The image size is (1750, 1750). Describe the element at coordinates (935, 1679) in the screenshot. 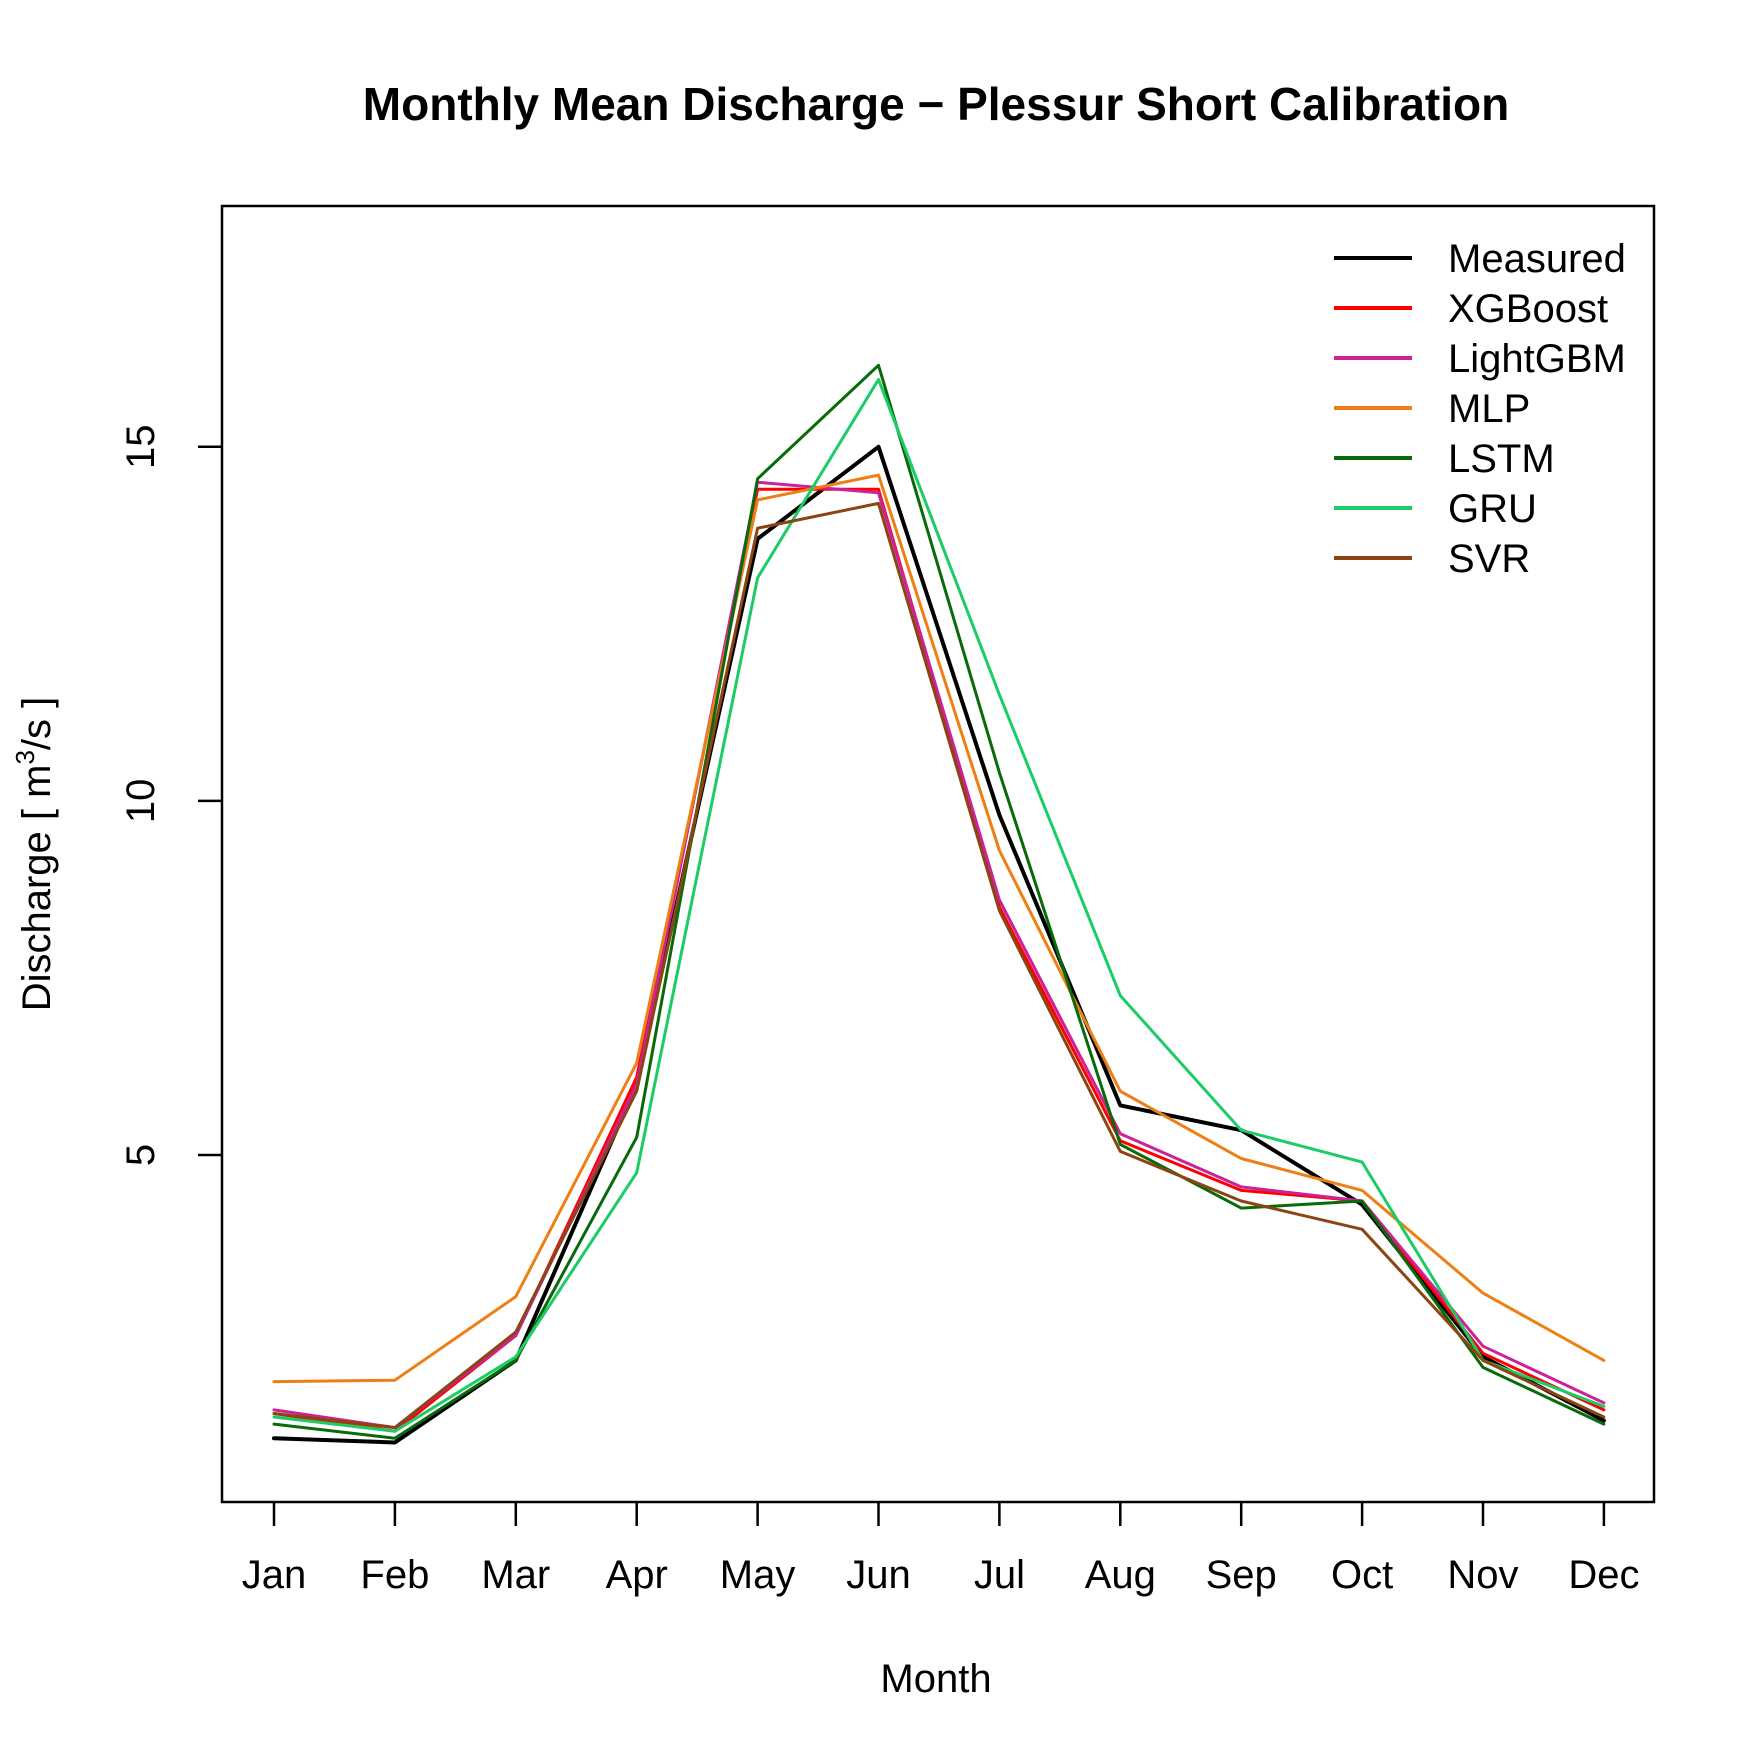

I see `x-axis-label: Month` at that location.